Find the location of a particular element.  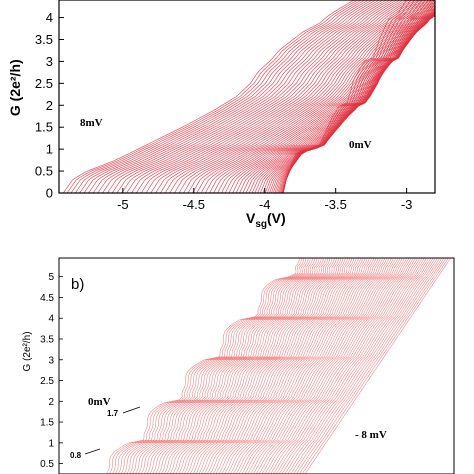

x-tick-label: -4.5 is located at coordinates (194, 204).